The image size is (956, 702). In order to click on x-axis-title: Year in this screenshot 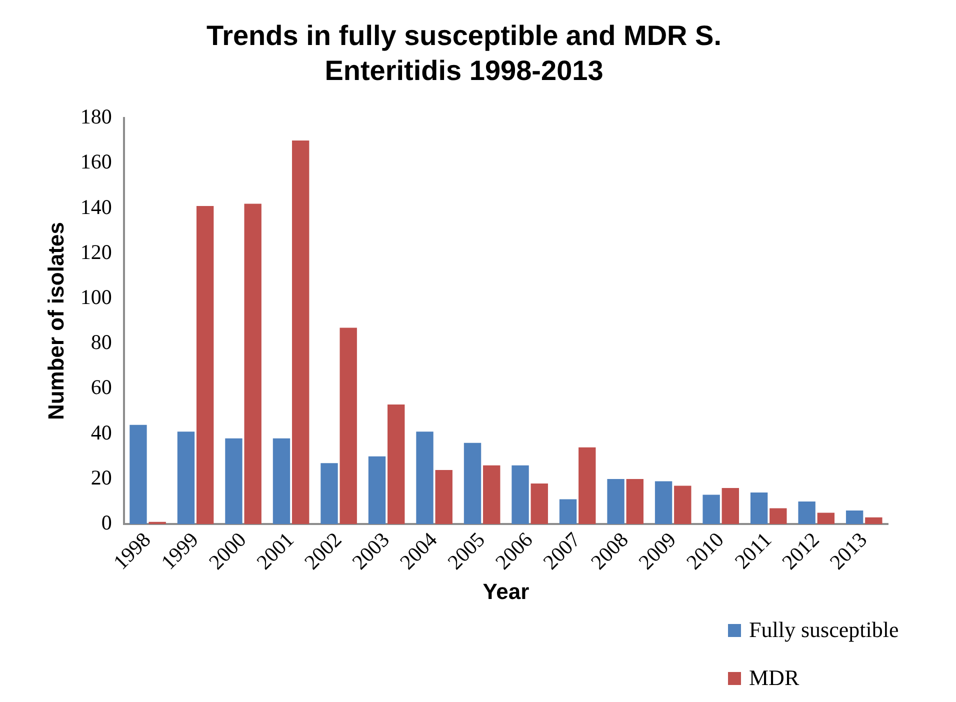, I will do `click(506, 591)`.